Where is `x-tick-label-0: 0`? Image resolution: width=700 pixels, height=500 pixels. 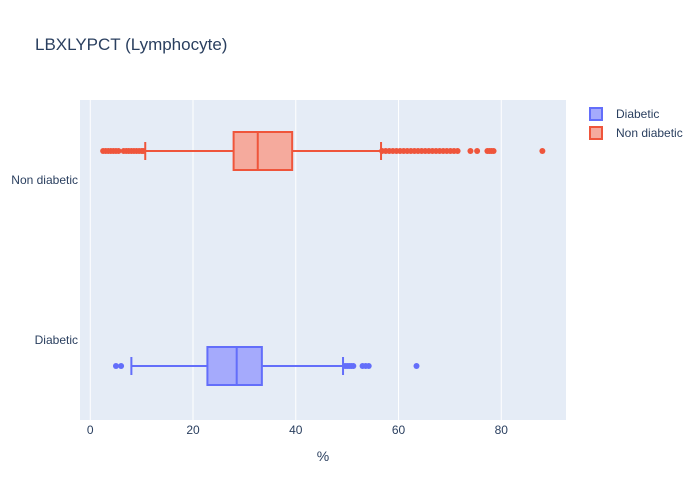
x-tick-label-0: 0 is located at coordinates (90, 430).